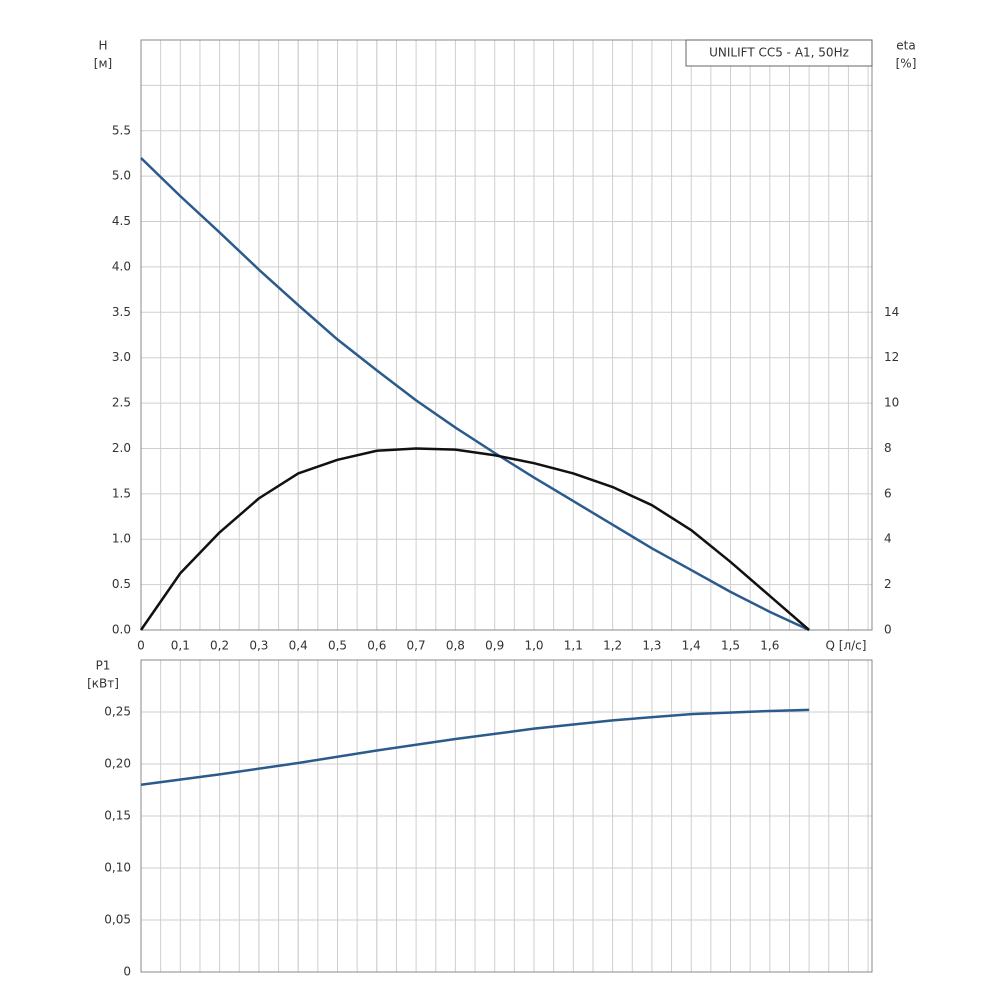  What do you see at coordinates (691, 646) in the screenshot?
I see `x-tick-label: 1,4` at bounding box center [691, 646].